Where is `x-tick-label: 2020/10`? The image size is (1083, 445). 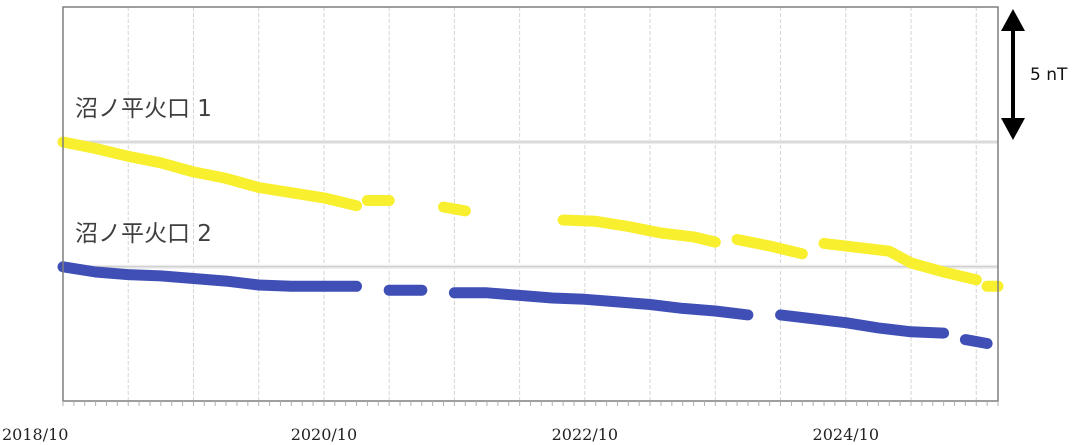
x-tick-label: 2020/10 is located at coordinates (324, 434).